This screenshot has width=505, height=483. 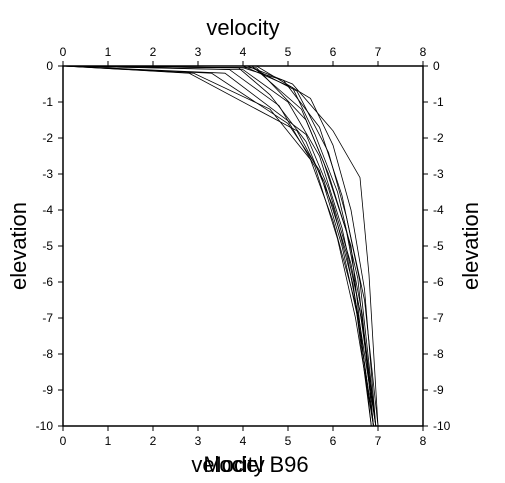 I want to click on x-tick-label-top: 5, so click(x=288, y=52).